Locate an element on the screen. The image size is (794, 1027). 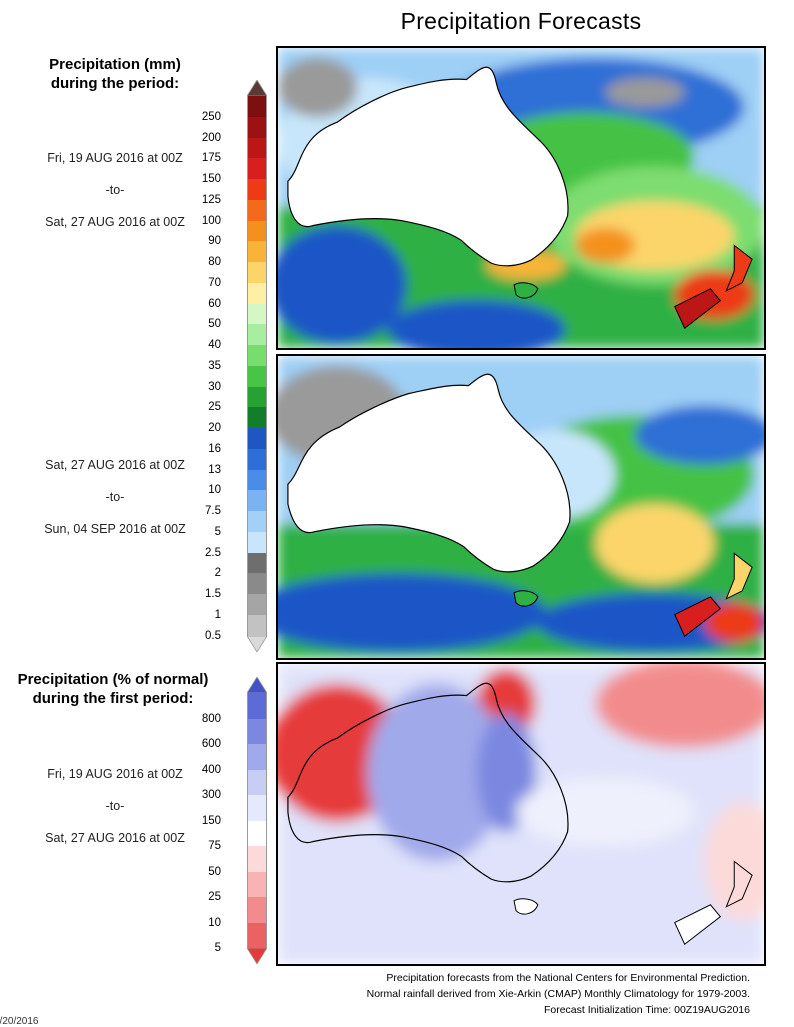
colorbar-tick-label: 200 is located at coordinates (211, 137).